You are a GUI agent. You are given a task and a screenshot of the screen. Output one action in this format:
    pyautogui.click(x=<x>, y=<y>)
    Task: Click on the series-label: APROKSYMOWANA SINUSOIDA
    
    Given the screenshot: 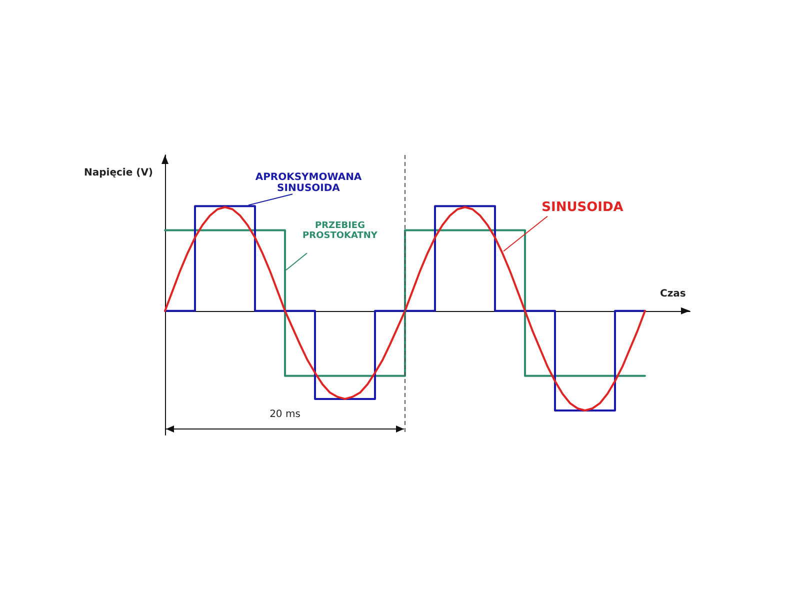 What is the action you would take?
    pyautogui.click(x=308, y=183)
    